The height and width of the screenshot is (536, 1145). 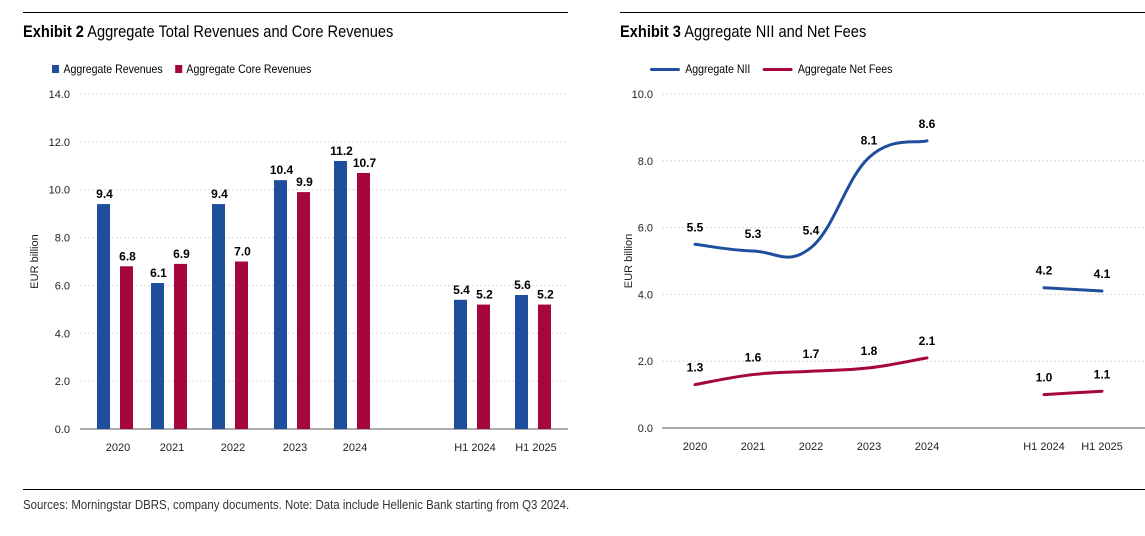 What do you see at coordinates (1044, 271) in the screenshot?
I see `data-label-nii: 4.2` at bounding box center [1044, 271].